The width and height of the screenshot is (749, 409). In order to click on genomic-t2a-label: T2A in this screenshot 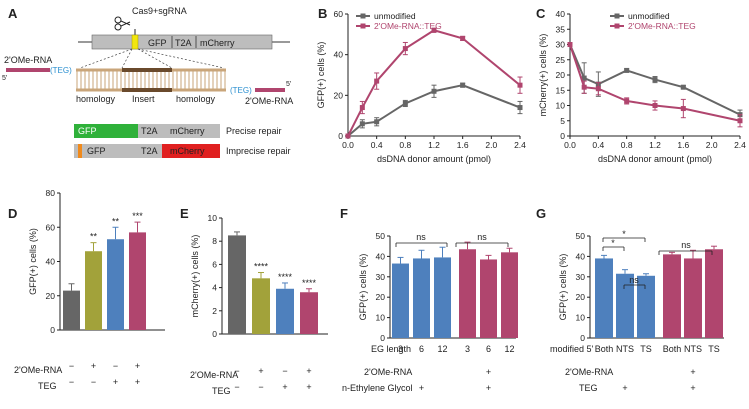, I will do `click(183, 43)`.